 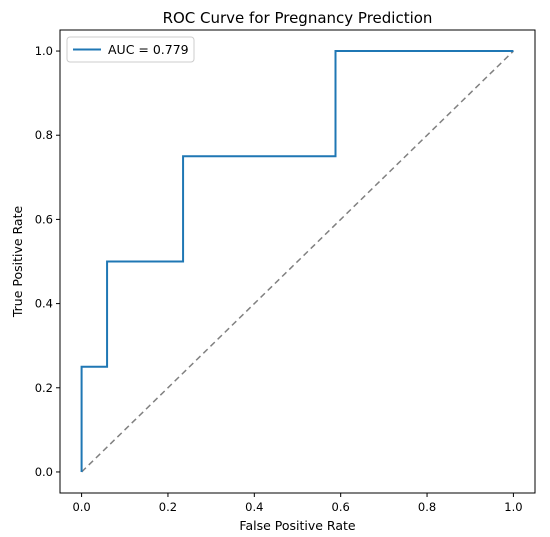 What do you see at coordinates (44, 388) in the screenshot?
I see `y-tick-label: 0.2` at bounding box center [44, 388].